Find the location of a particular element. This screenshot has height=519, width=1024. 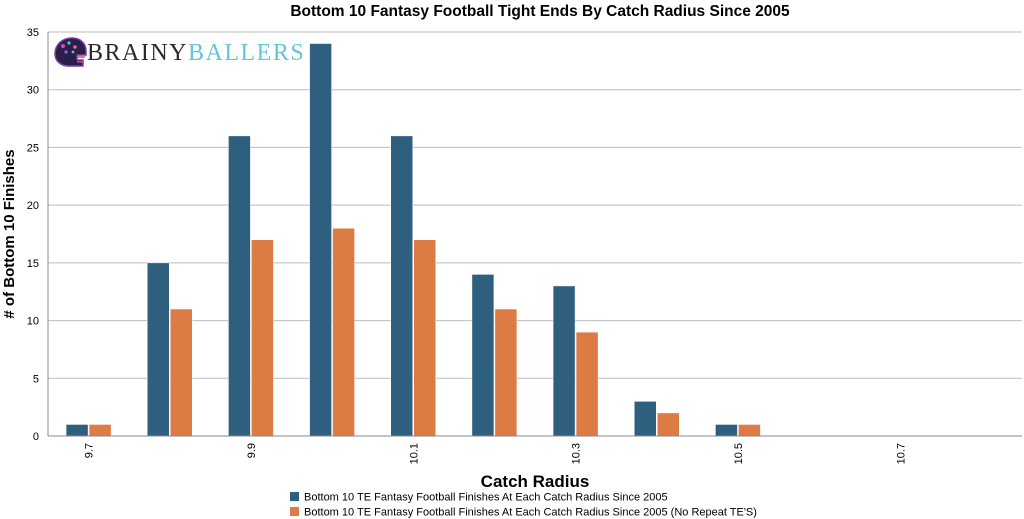

y-axis-title: # of Bottom 10 Finishes is located at coordinates (9, 233).